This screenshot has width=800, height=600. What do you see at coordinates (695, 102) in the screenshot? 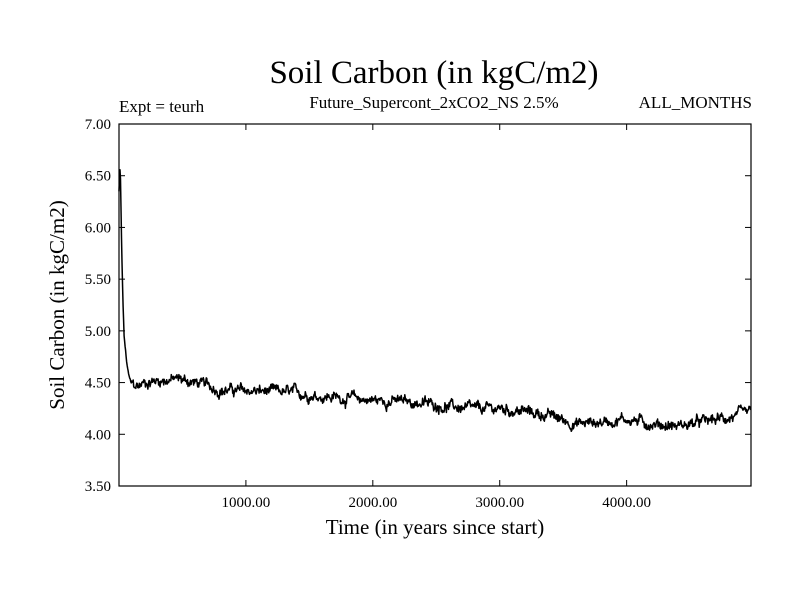
I see `months-note: ALL_MONTHS` at bounding box center [695, 102].